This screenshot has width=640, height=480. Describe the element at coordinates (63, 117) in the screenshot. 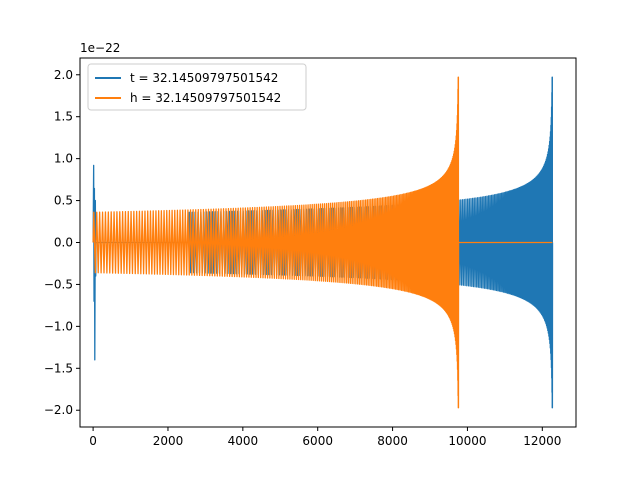

I see `y-tick-label: 1.5` at that location.